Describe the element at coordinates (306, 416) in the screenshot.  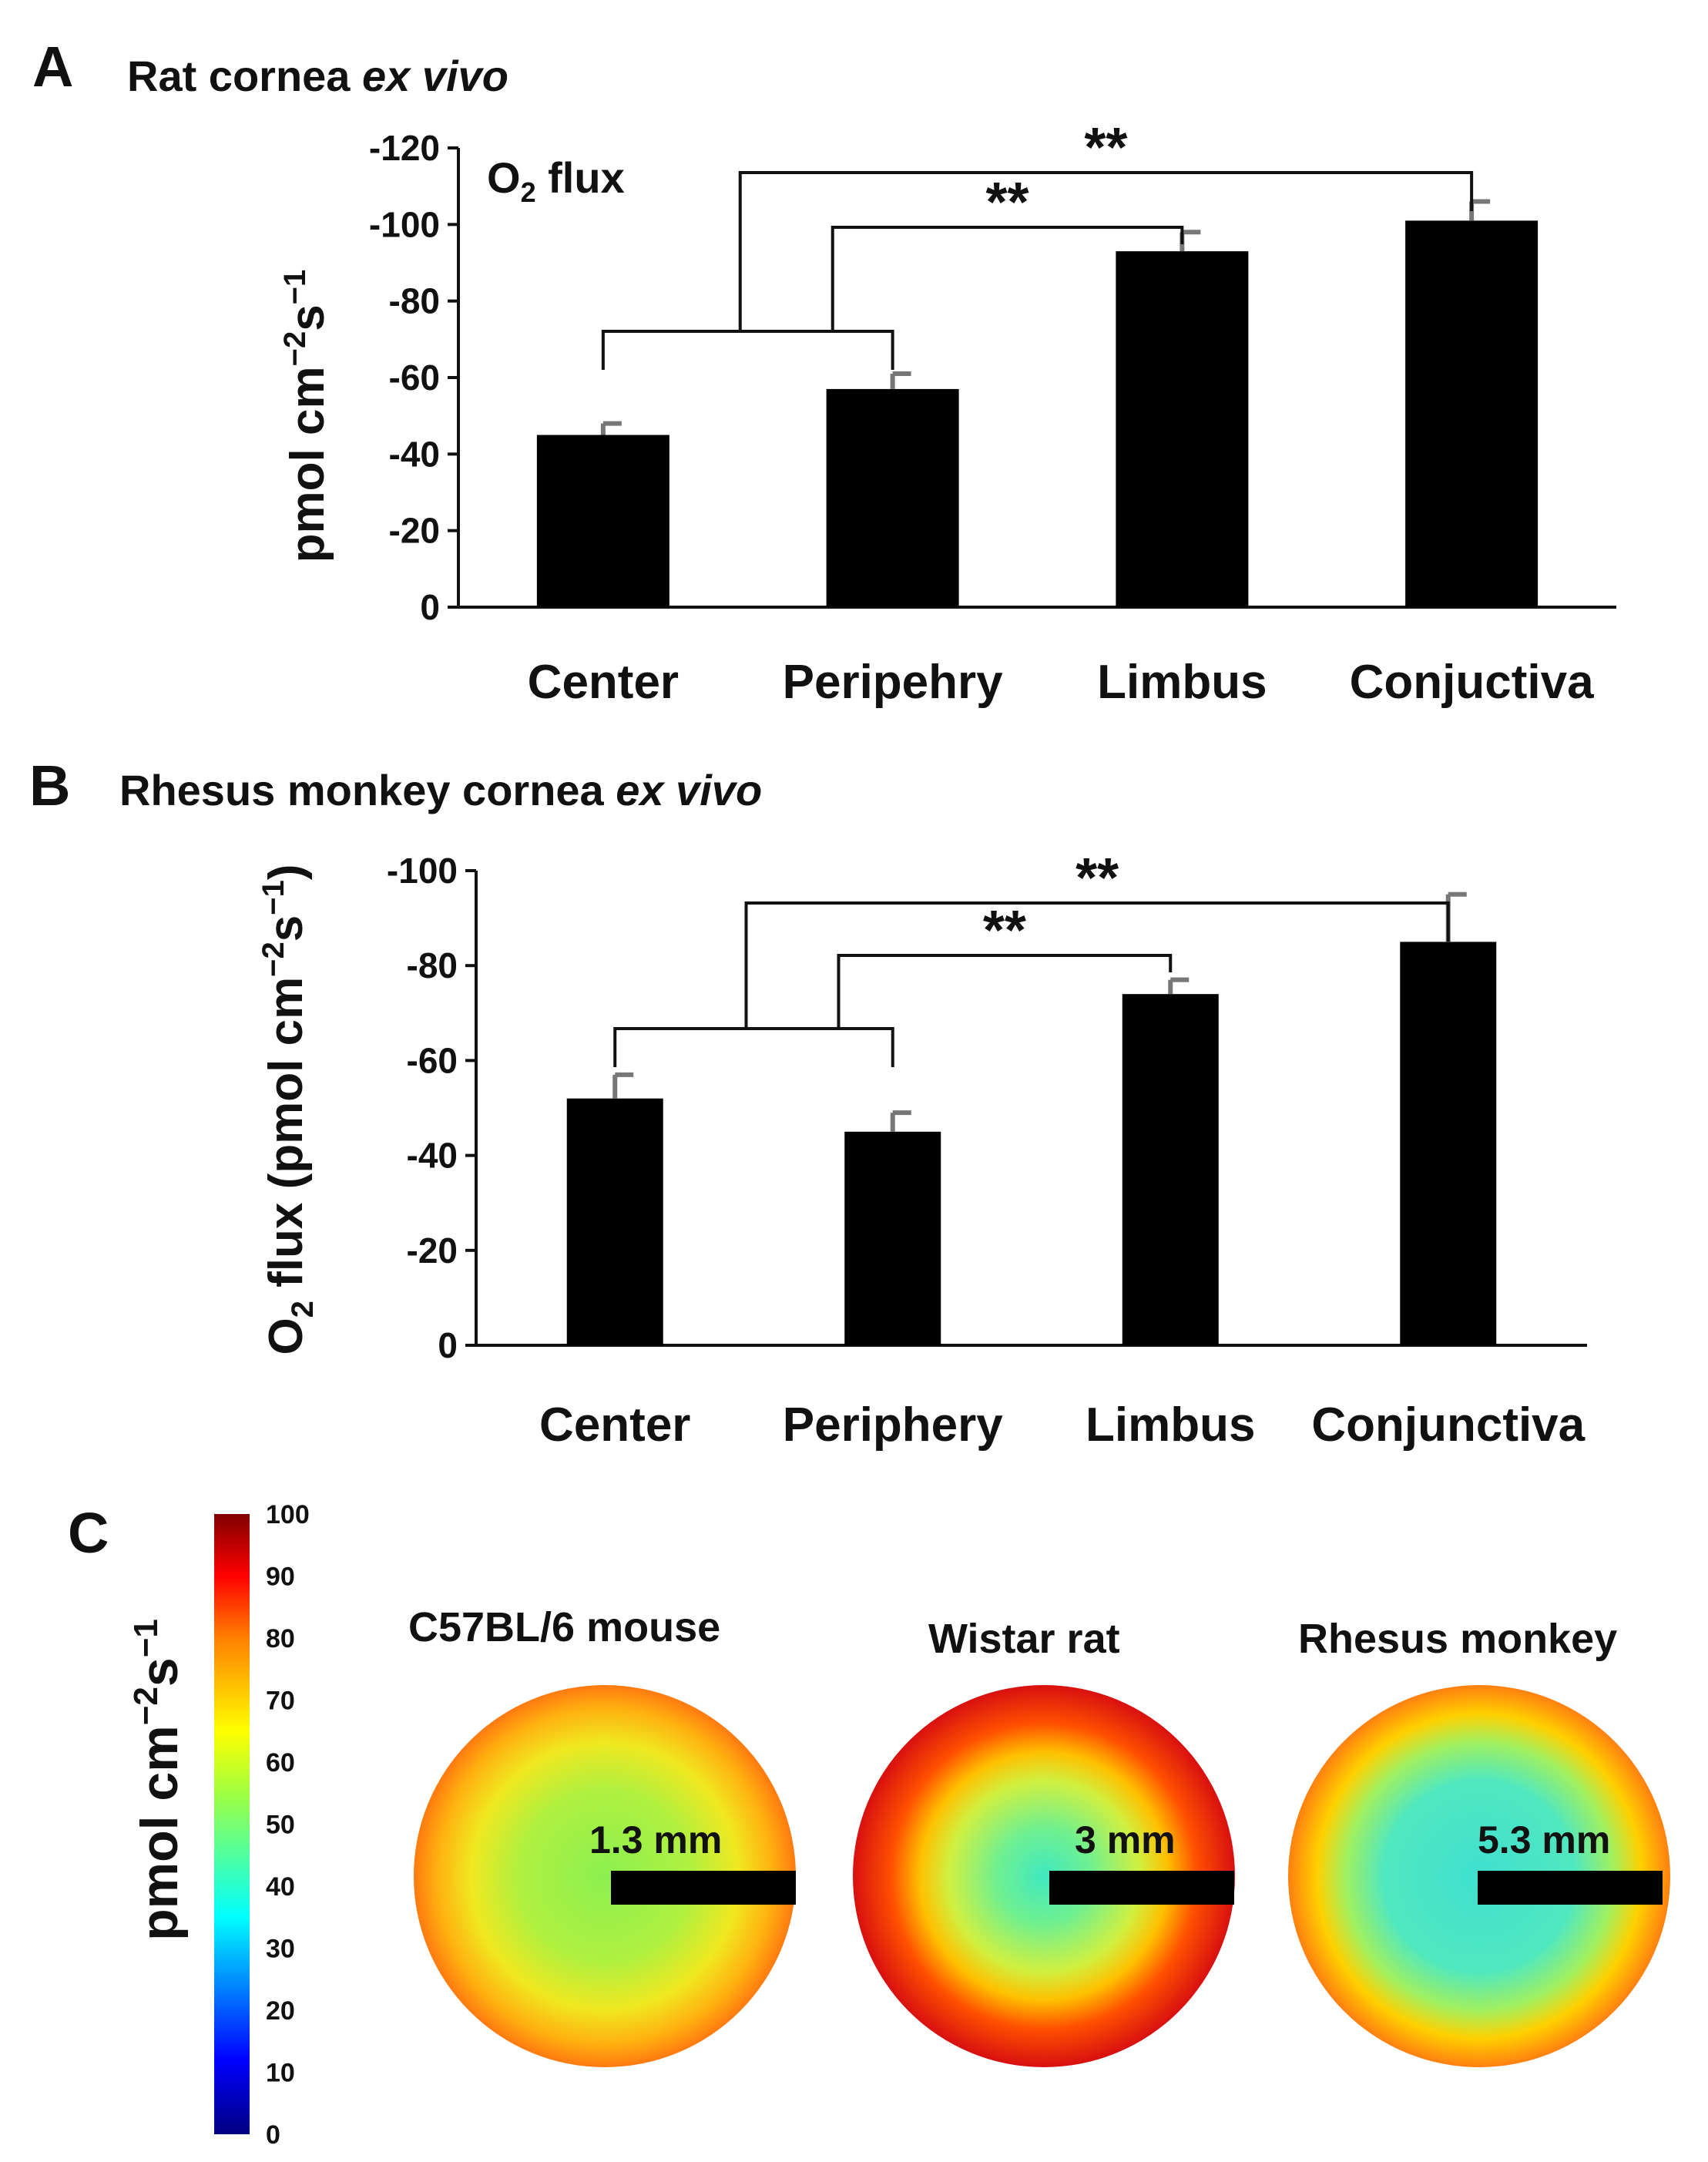
I see `panel-a-y-axis-label: pmol cm−2s−1` at that location.